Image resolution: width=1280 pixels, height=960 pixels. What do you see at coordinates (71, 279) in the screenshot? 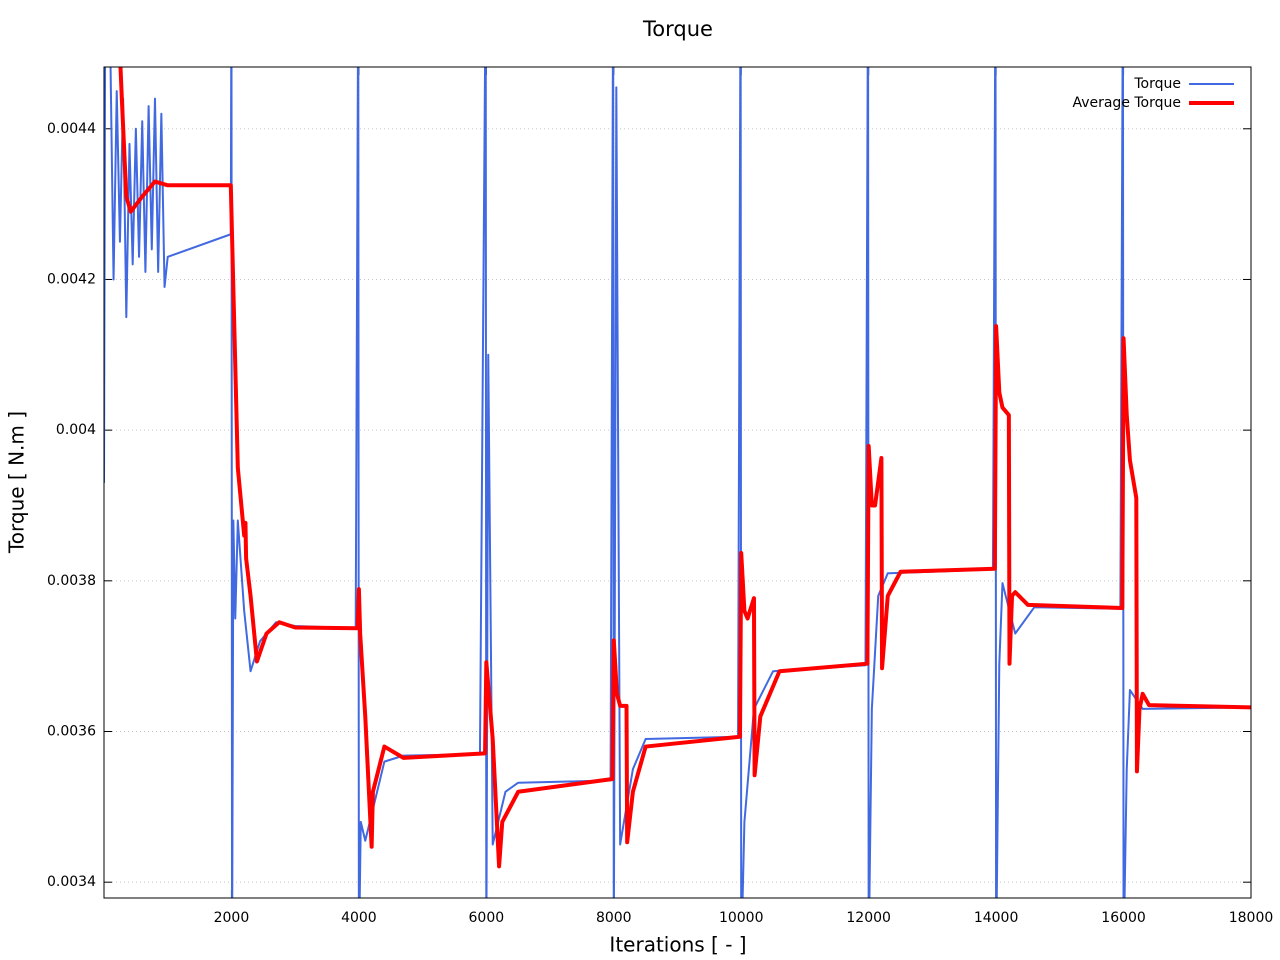
I see `y-tick-label: 0.0042` at bounding box center [71, 279].